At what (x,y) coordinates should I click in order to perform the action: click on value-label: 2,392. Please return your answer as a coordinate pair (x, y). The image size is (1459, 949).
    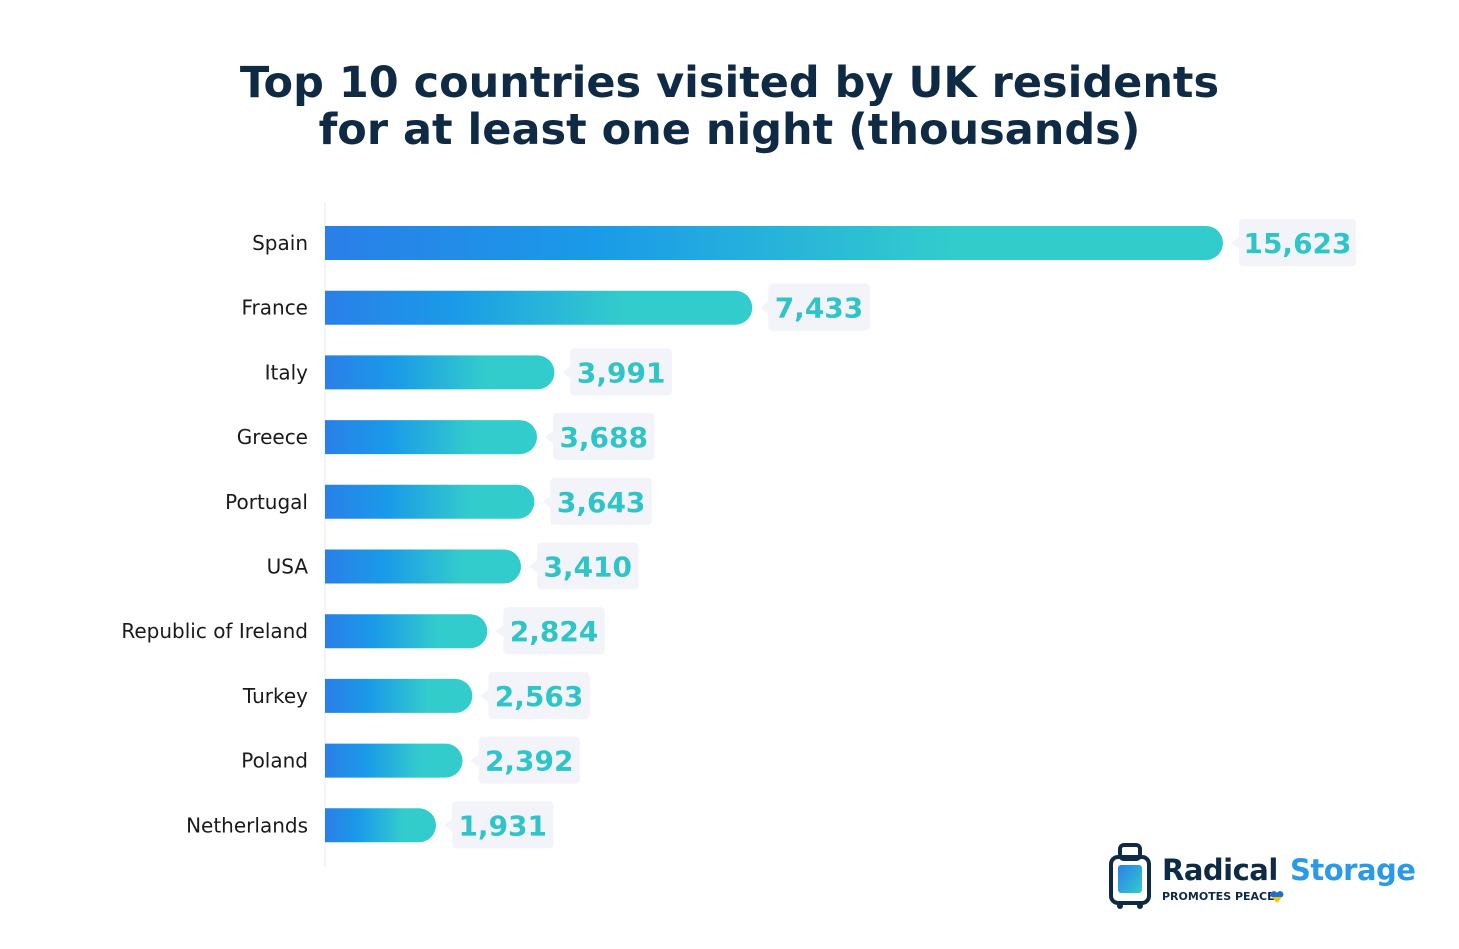
    Looking at the image, I should click on (529, 761).